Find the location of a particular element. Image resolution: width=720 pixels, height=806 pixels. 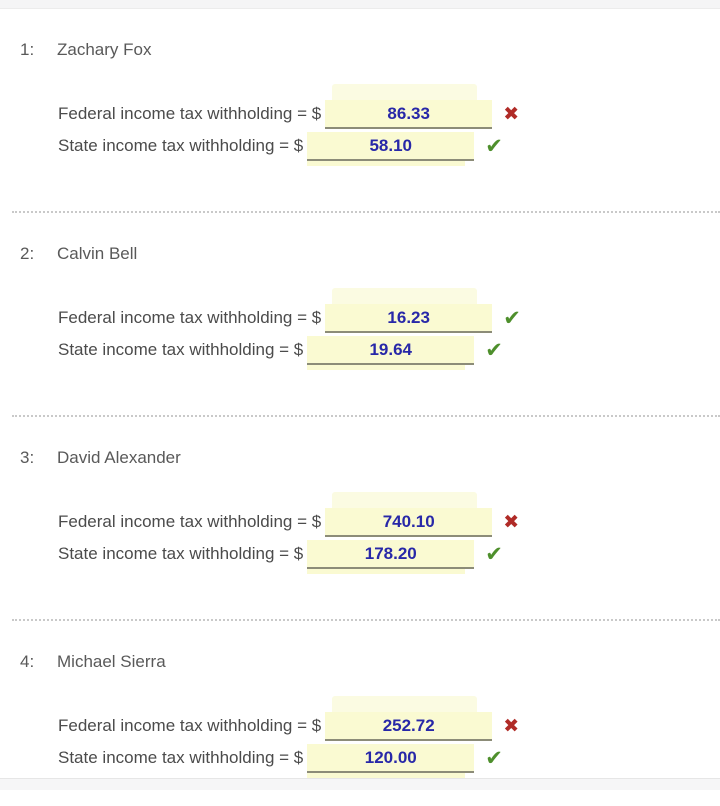

question-number: 3: is located at coordinates (27, 457).